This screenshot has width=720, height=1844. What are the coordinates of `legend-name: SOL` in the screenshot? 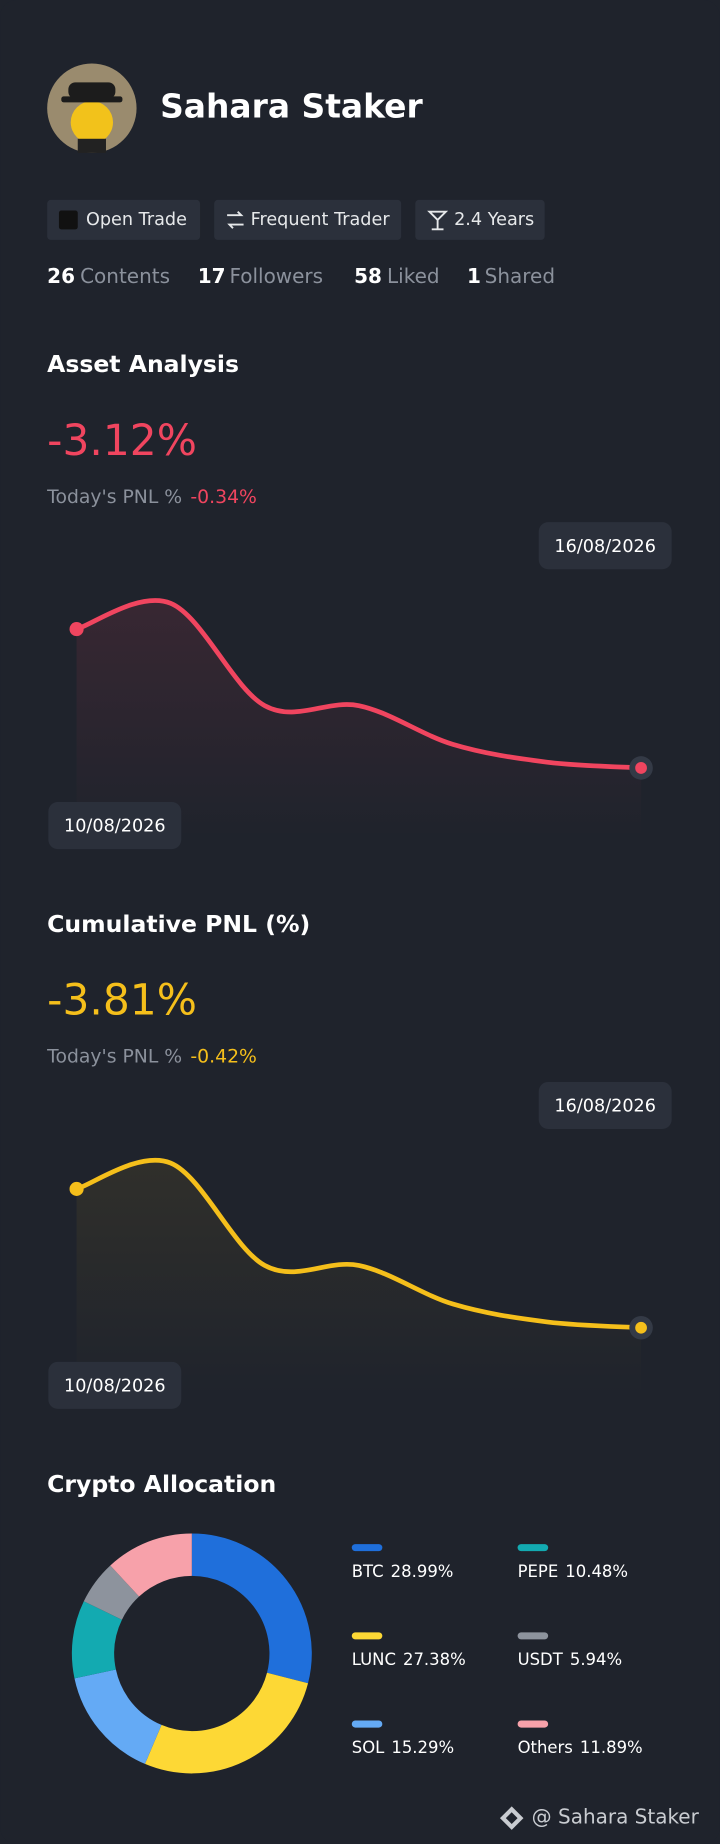 It's located at (368, 1747).